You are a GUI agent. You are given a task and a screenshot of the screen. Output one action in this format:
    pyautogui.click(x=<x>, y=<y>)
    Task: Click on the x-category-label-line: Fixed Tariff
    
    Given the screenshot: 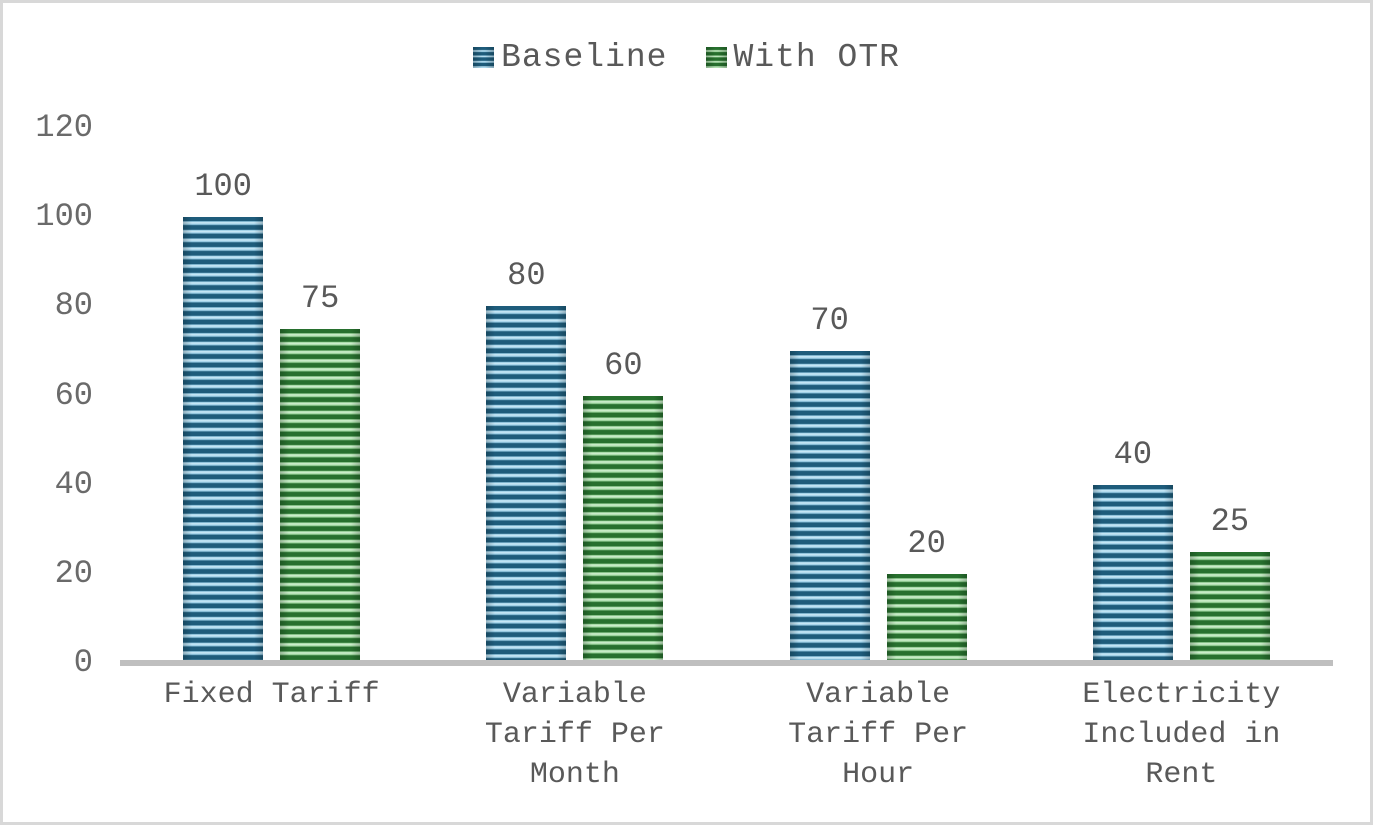 What is the action you would take?
    pyautogui.click(x=271, y=695)
    